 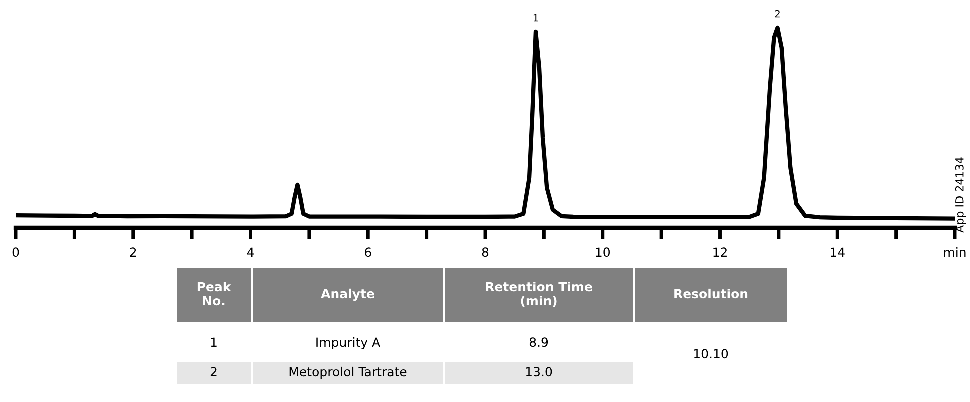 I want to click on text: Metoprolol Tartrate, so click(x=348, y=373).